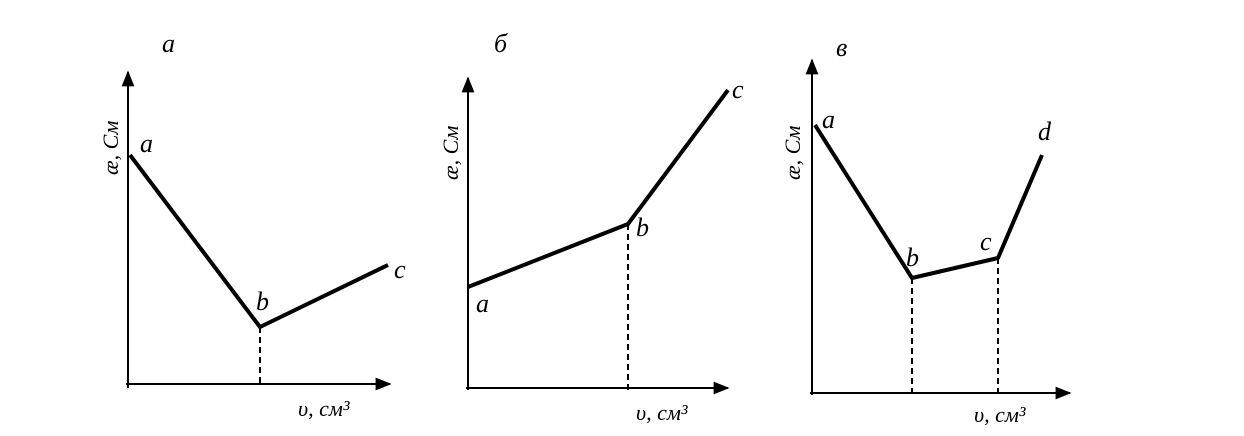 The width and height of the screenshot is (1244, 436). What do you see at coordinates (1045, 131) in the screenshot?
I see `point-label: d` at bounding box center [1045, 131].